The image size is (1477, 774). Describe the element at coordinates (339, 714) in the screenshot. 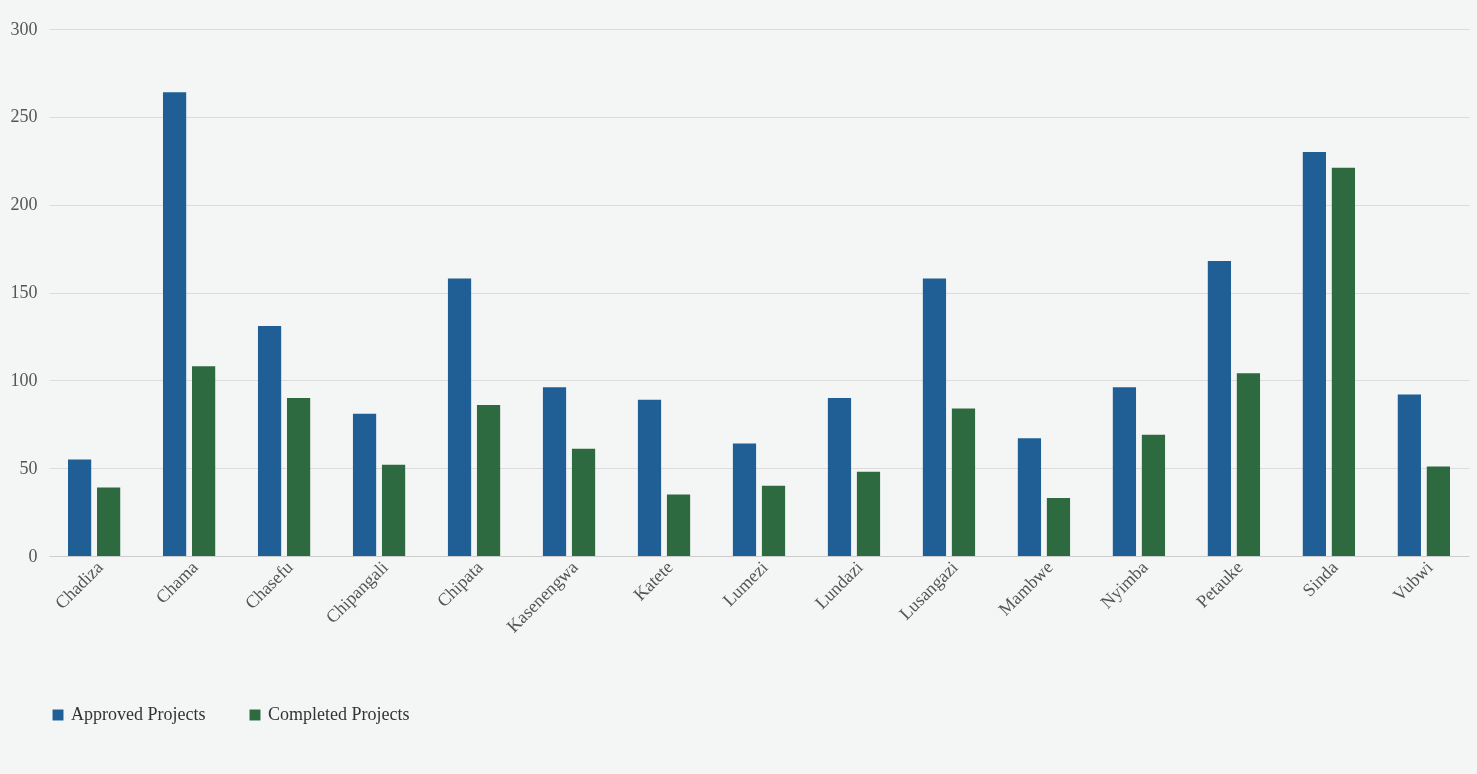

I see `legend-label: Completed Projects` at that location.